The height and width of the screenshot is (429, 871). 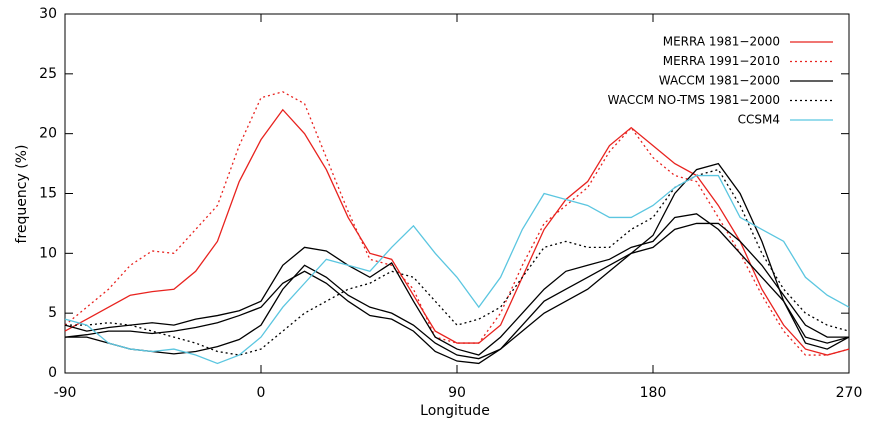 What do you see at coordinates (261, 393) in the screenshot?
I see `x-tick-label: 0` at bounding box center [261, 393].